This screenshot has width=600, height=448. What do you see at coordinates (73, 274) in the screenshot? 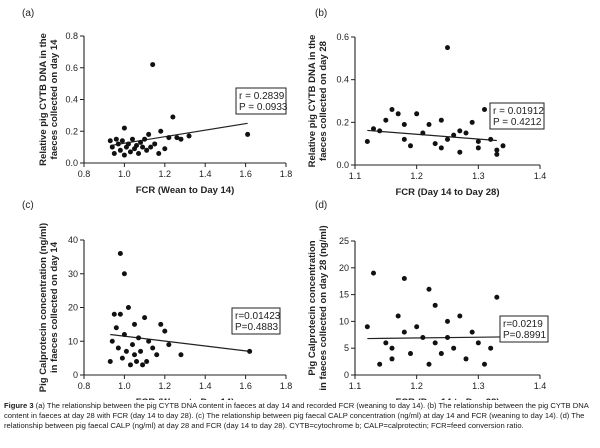
I see `y-tick-label: 30` at bounding box center [73, 274].